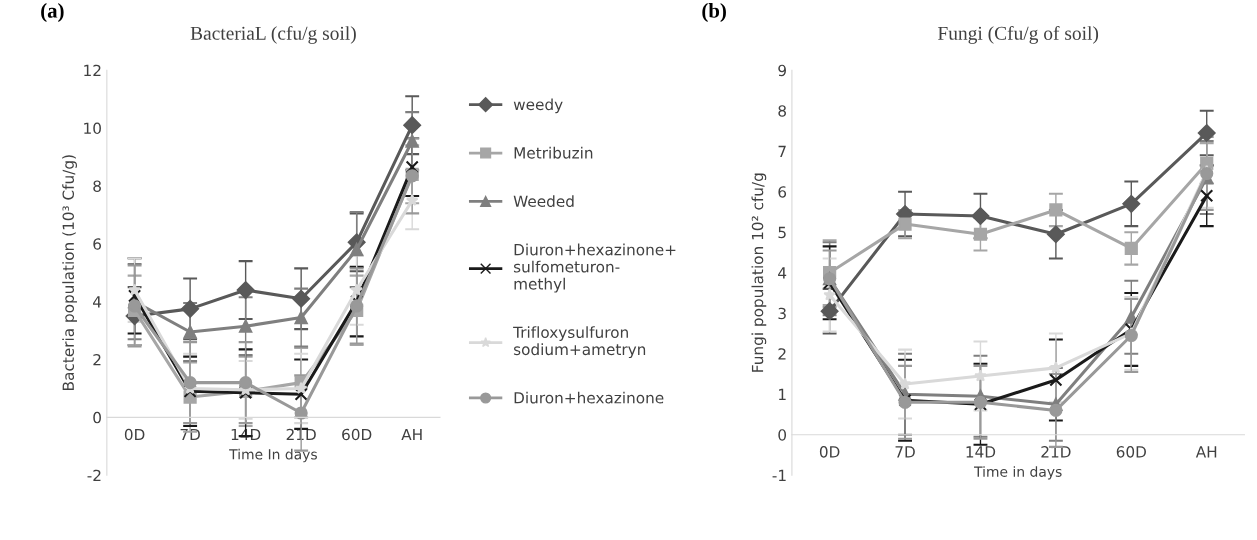 This screenshot has width=1257, height=540. Describe the element at coordinates (273, 455) in the screenshot. I see `x-axis-title: Time In days` at that location.